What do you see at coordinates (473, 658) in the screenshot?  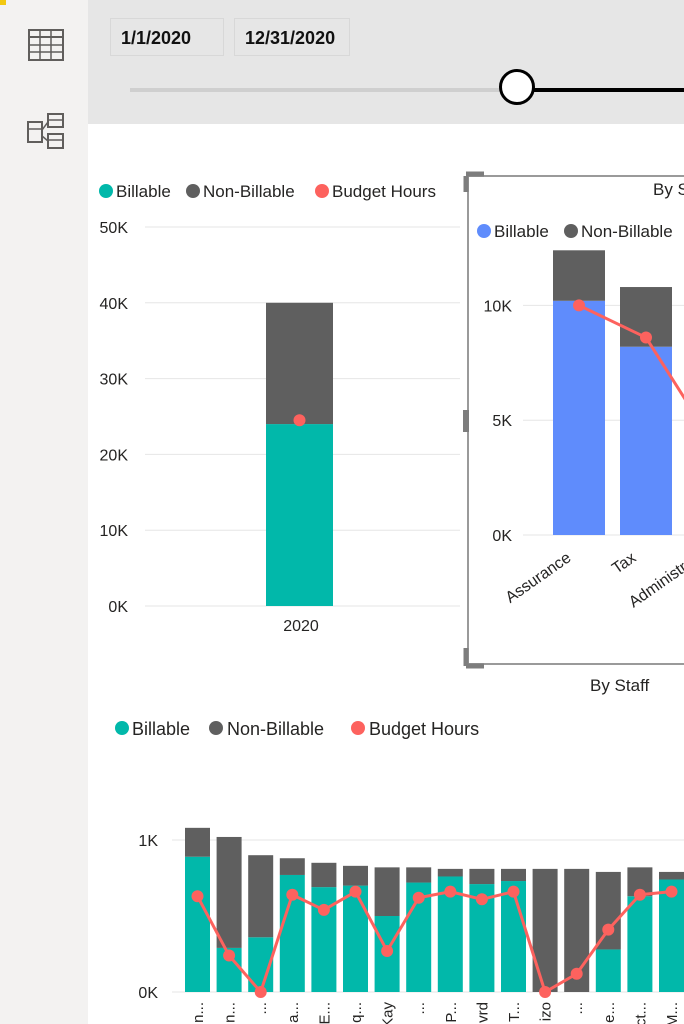 I see `resize-handle-bottom-left` at bounding box center [473, 658].